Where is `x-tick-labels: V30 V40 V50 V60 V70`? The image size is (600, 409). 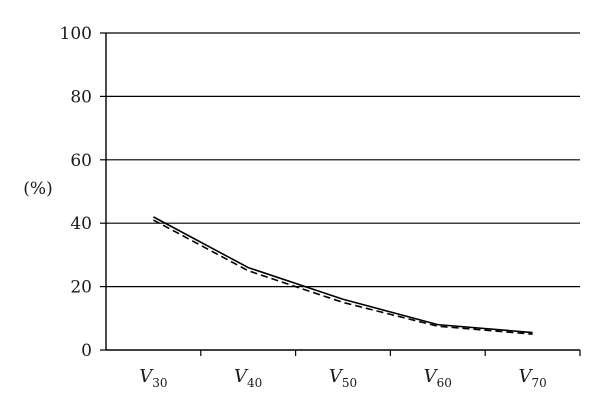 x-tick-labels: V30 V40 V50 V60 V70 is located at coordinates (342, 378).